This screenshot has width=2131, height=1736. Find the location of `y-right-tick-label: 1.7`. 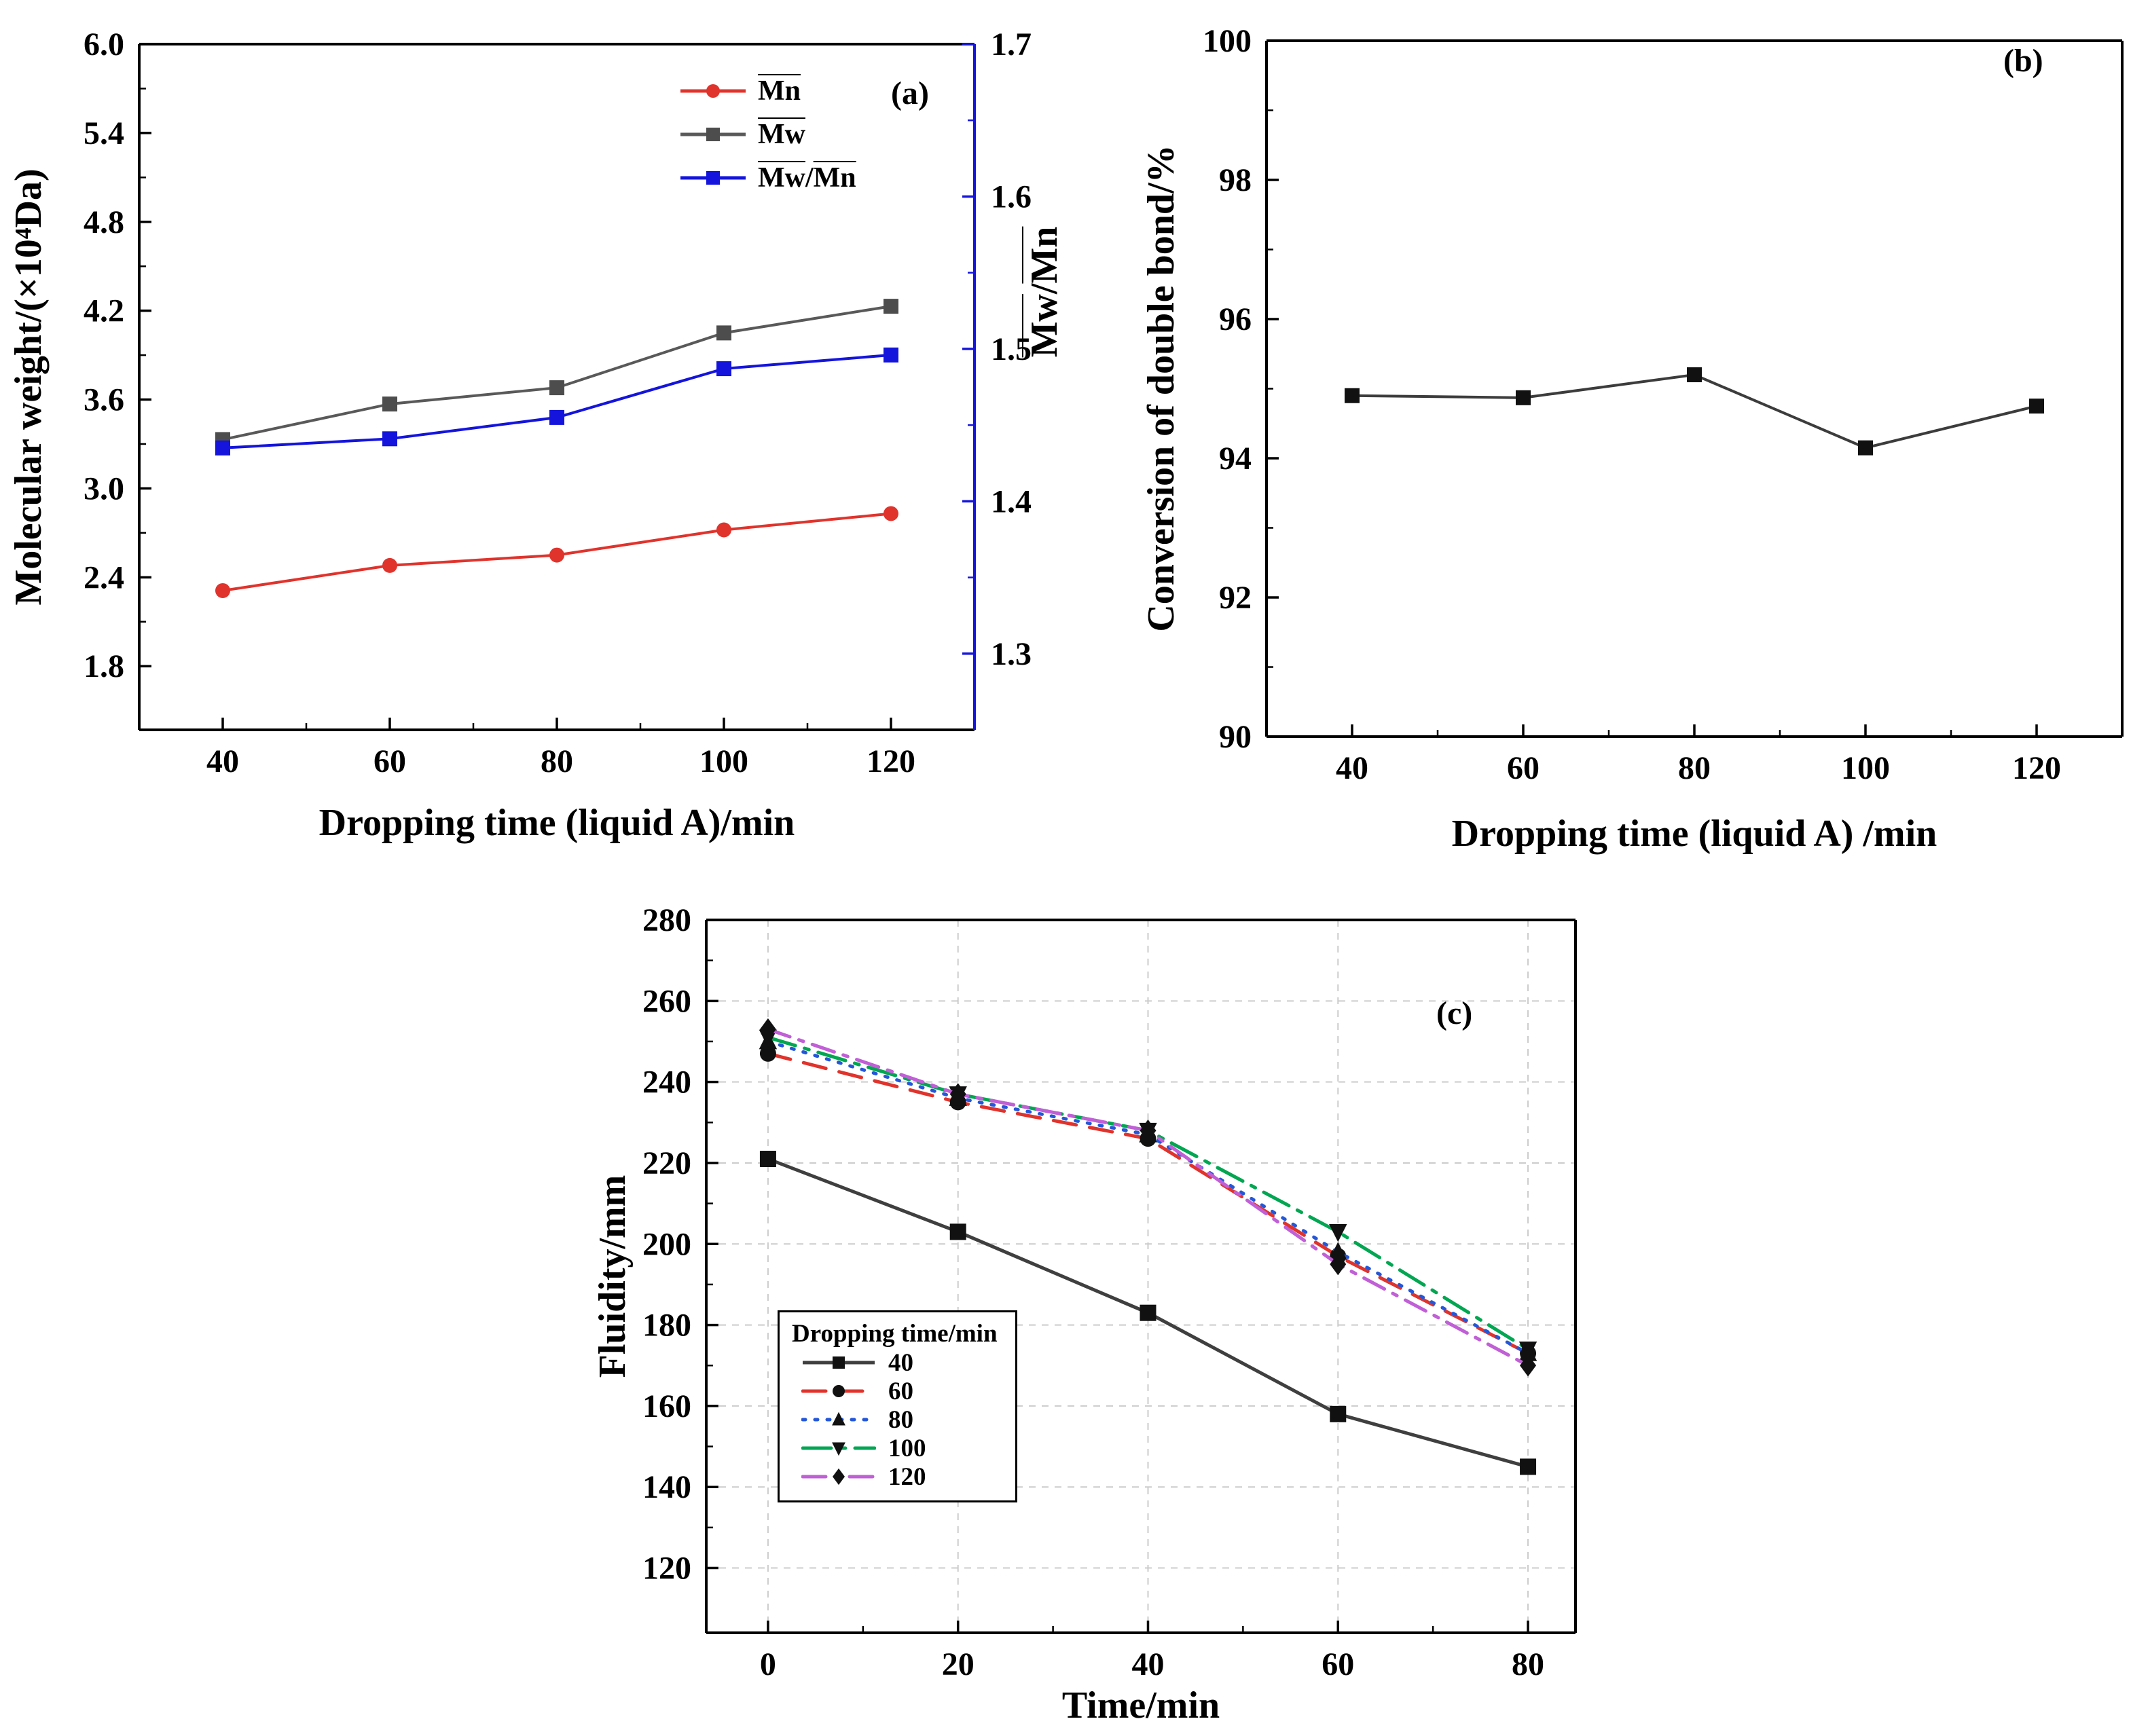

y-right-tick-label: 1.7 is located at coordinates (1011, 44).